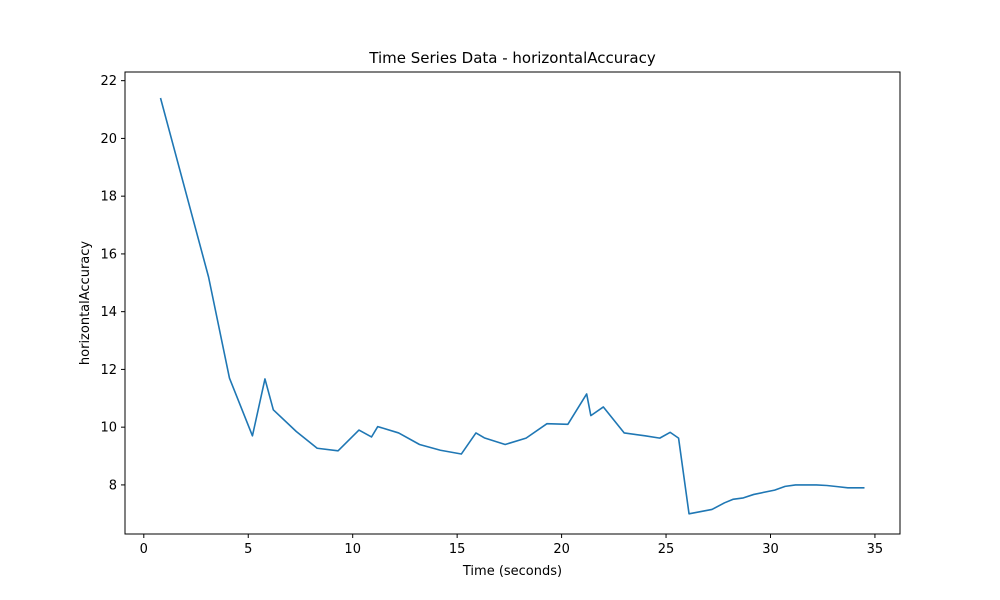  What do you see at coordinates (770, 549) in the screenshot?
I see `x-tick-label: 30` at bounding box center [770, 549].